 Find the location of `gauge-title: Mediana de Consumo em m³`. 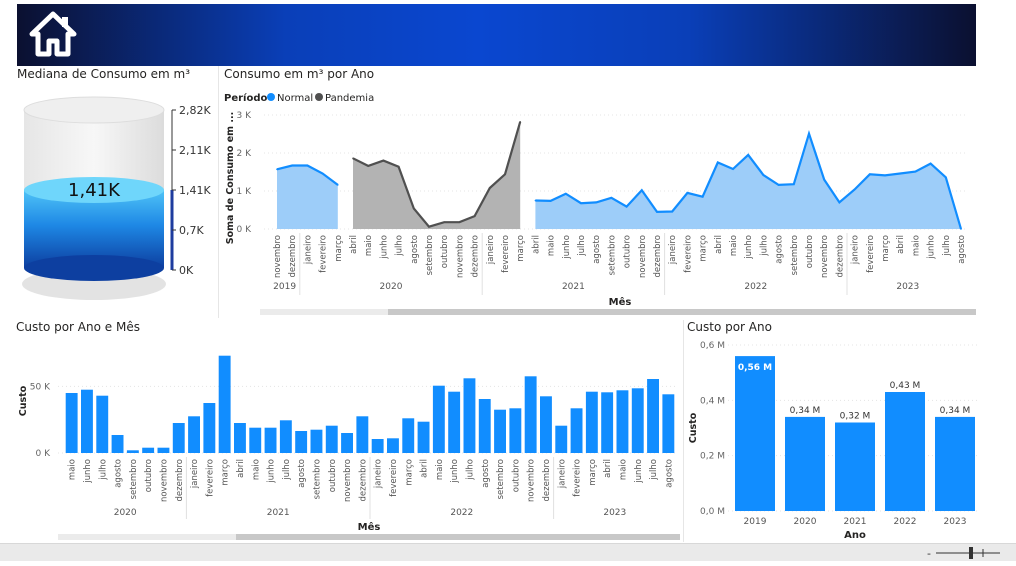

gauge-title: Mediana de Consumo em m³ is located at coordinates (104, 74).